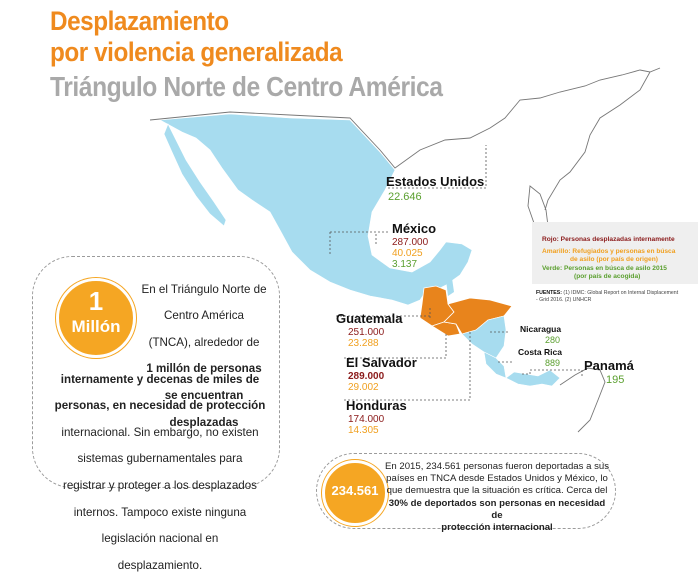  What do you see at coordinates (450, 287) in the screenshot?
I see `belize-shape` at bounding box center [450, 287].